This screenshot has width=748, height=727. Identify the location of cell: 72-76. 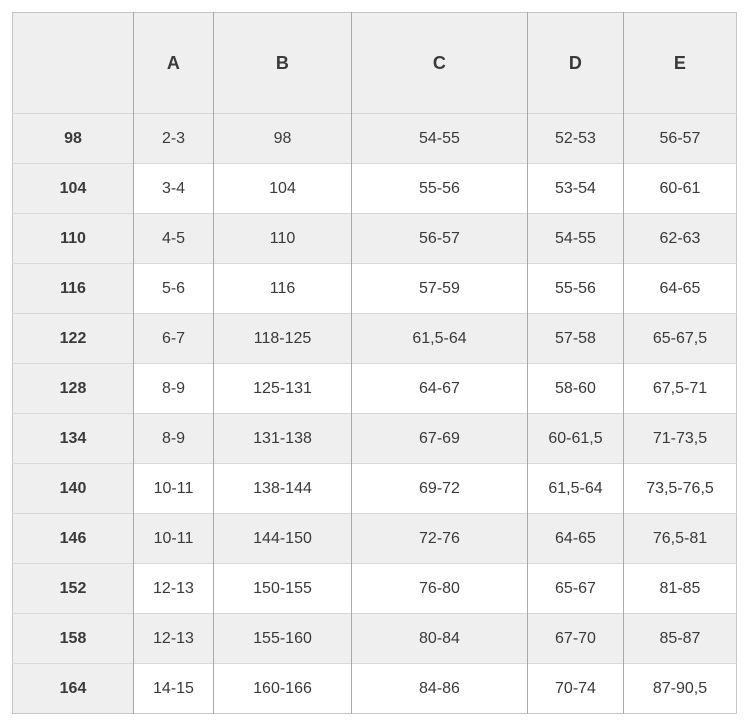
(439, 538).